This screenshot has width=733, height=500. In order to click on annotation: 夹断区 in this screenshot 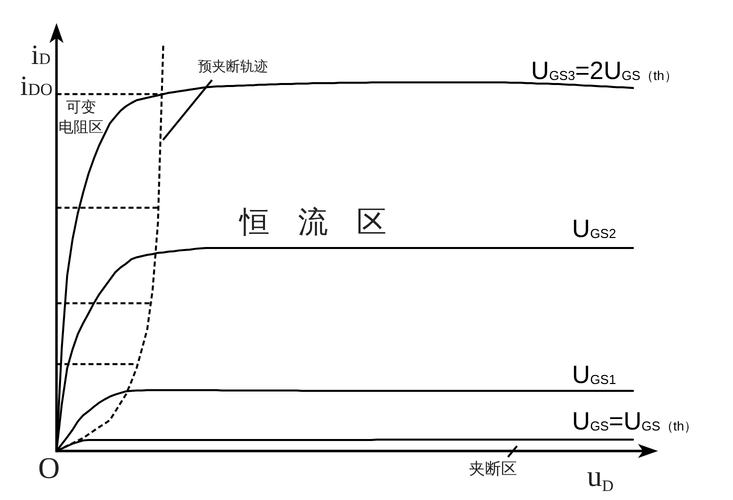, I will do `click(493, 469)`.